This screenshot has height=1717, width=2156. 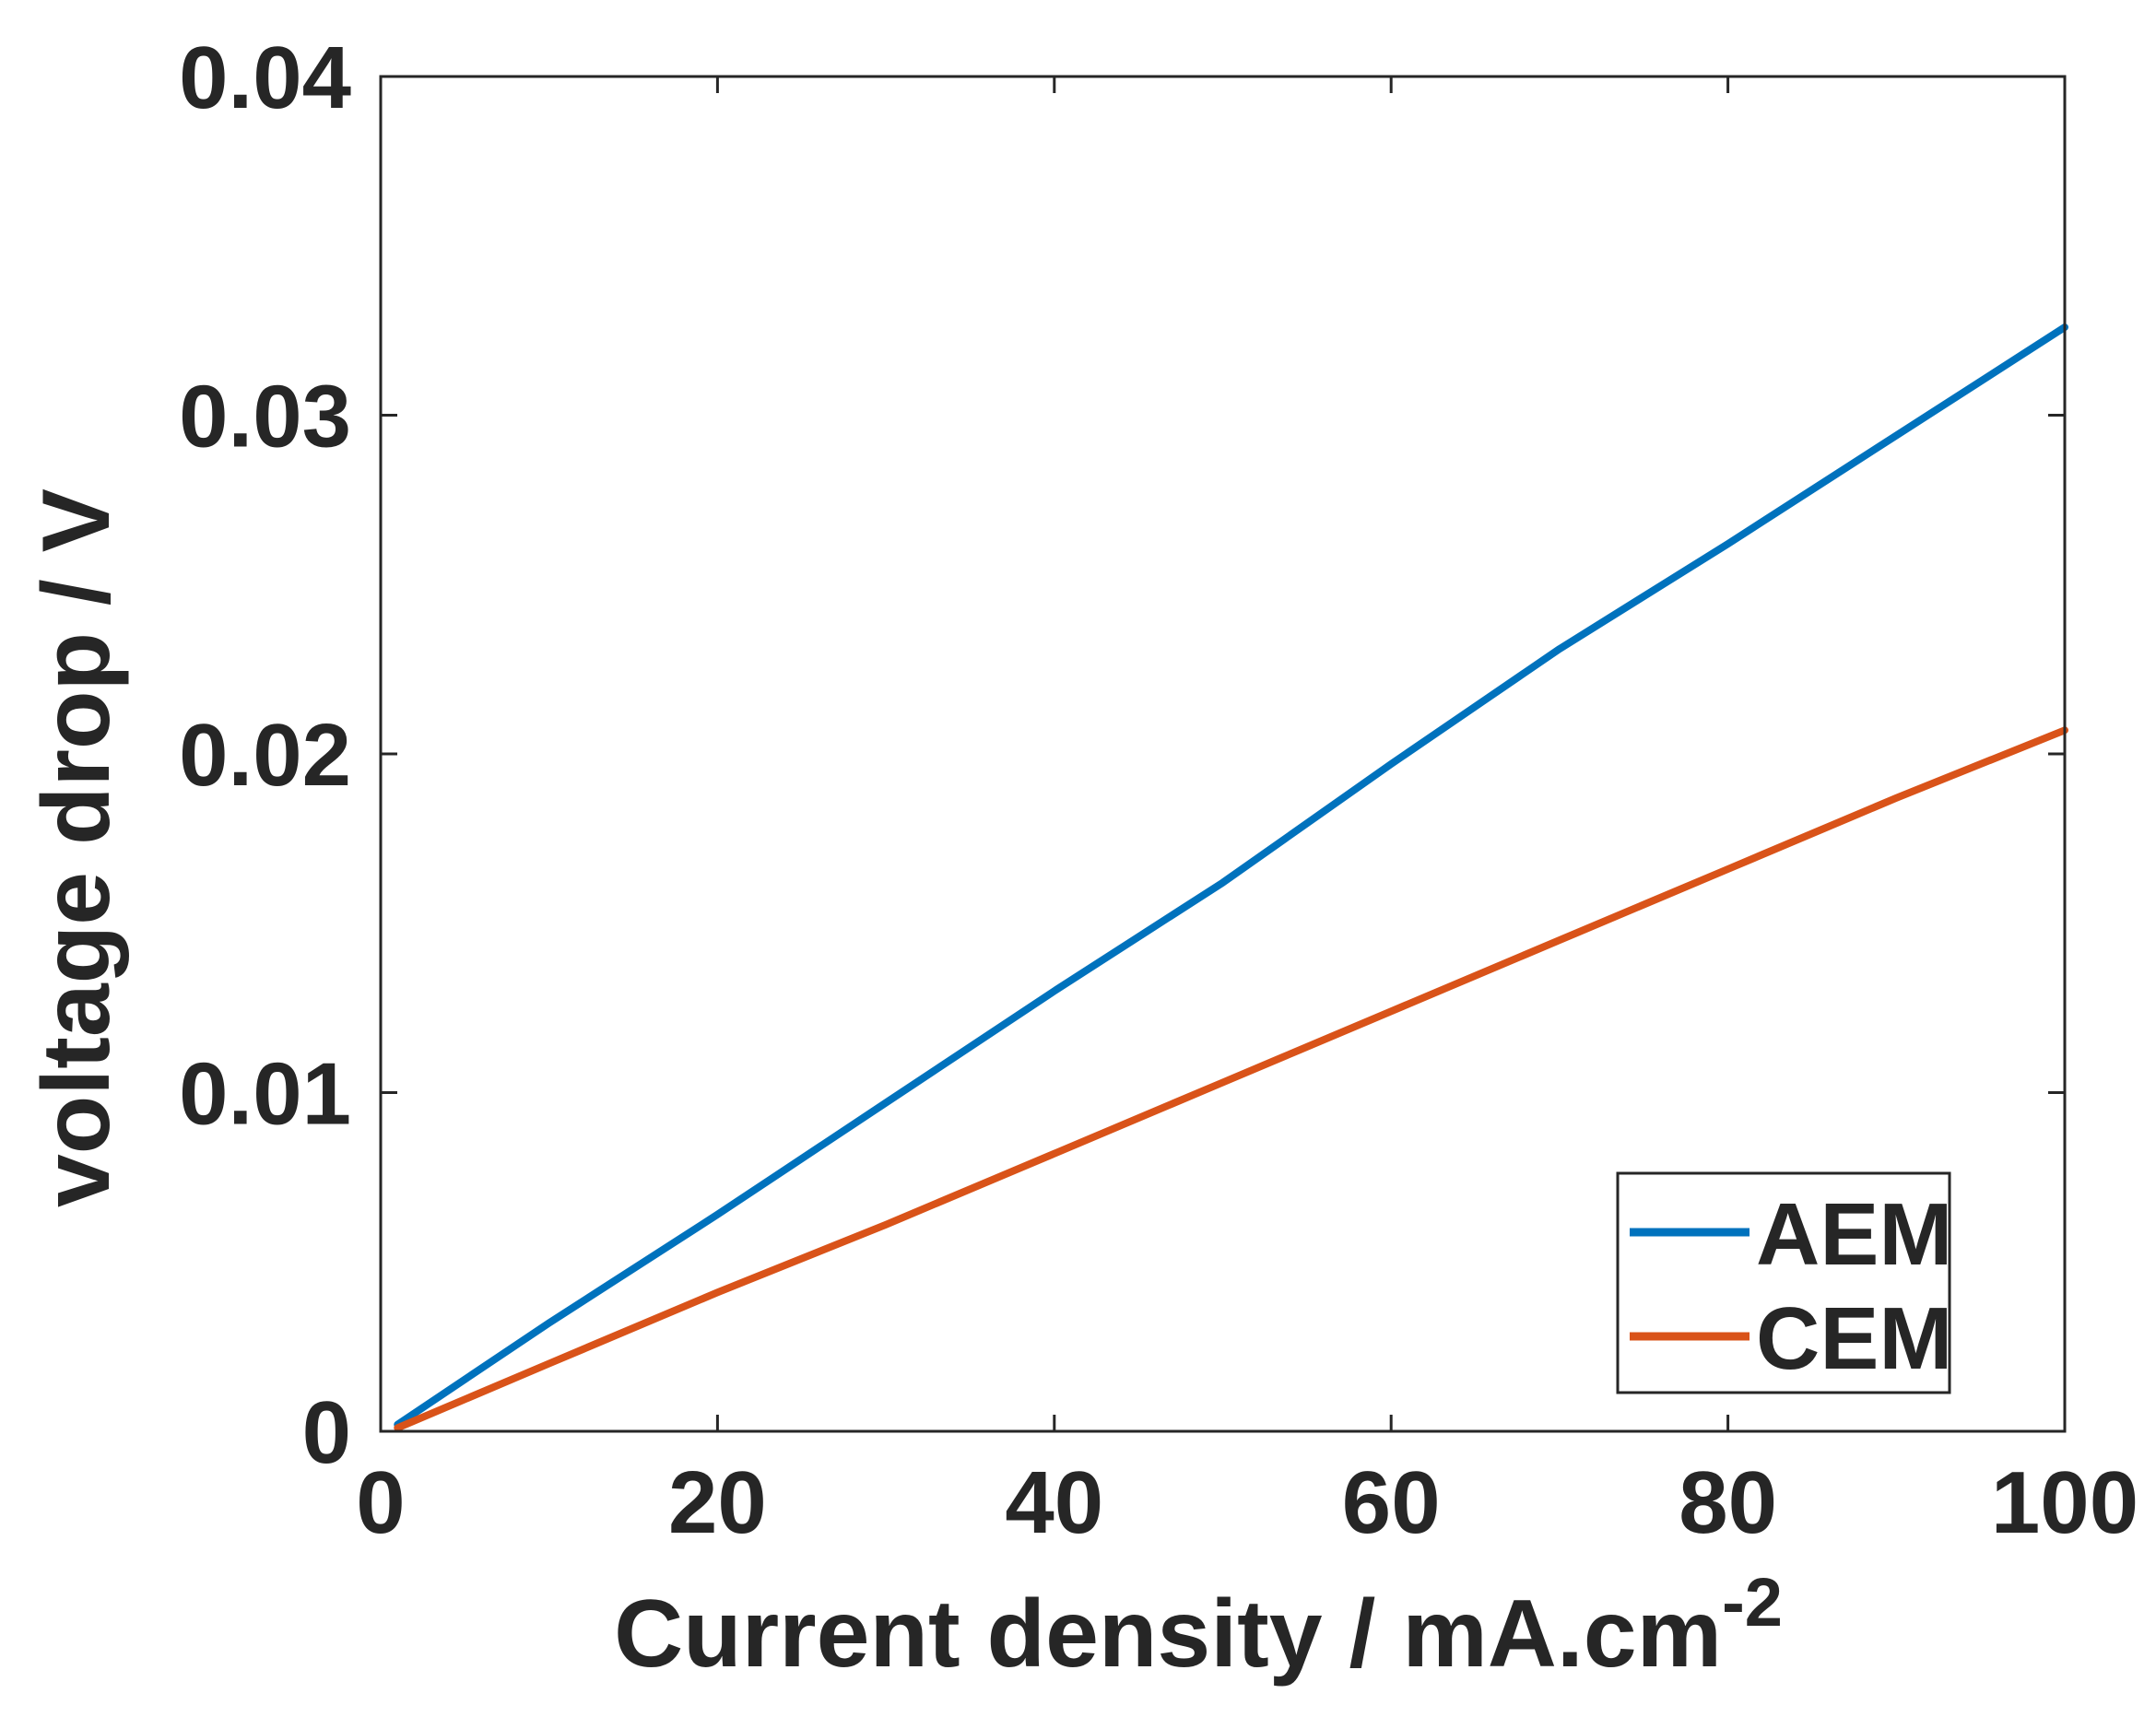 What do you see at coordinates (1752, 1602) in the screenshot?
I see `x-axis-label-superscript: -2` at bounding box center [1752, 1602].